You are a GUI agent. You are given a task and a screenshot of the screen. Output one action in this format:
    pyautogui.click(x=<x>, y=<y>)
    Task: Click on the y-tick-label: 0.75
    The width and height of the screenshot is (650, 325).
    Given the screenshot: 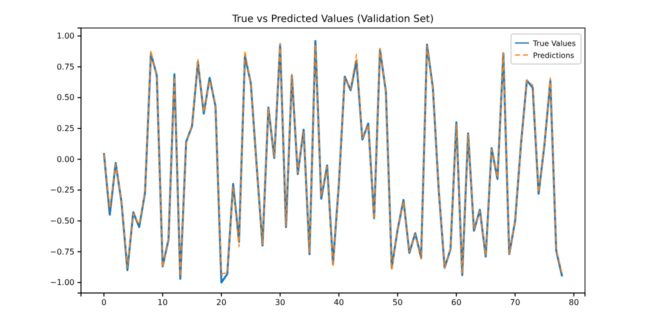 What is the action you would take?
    pyautogui.click(x=65, y=67)
    